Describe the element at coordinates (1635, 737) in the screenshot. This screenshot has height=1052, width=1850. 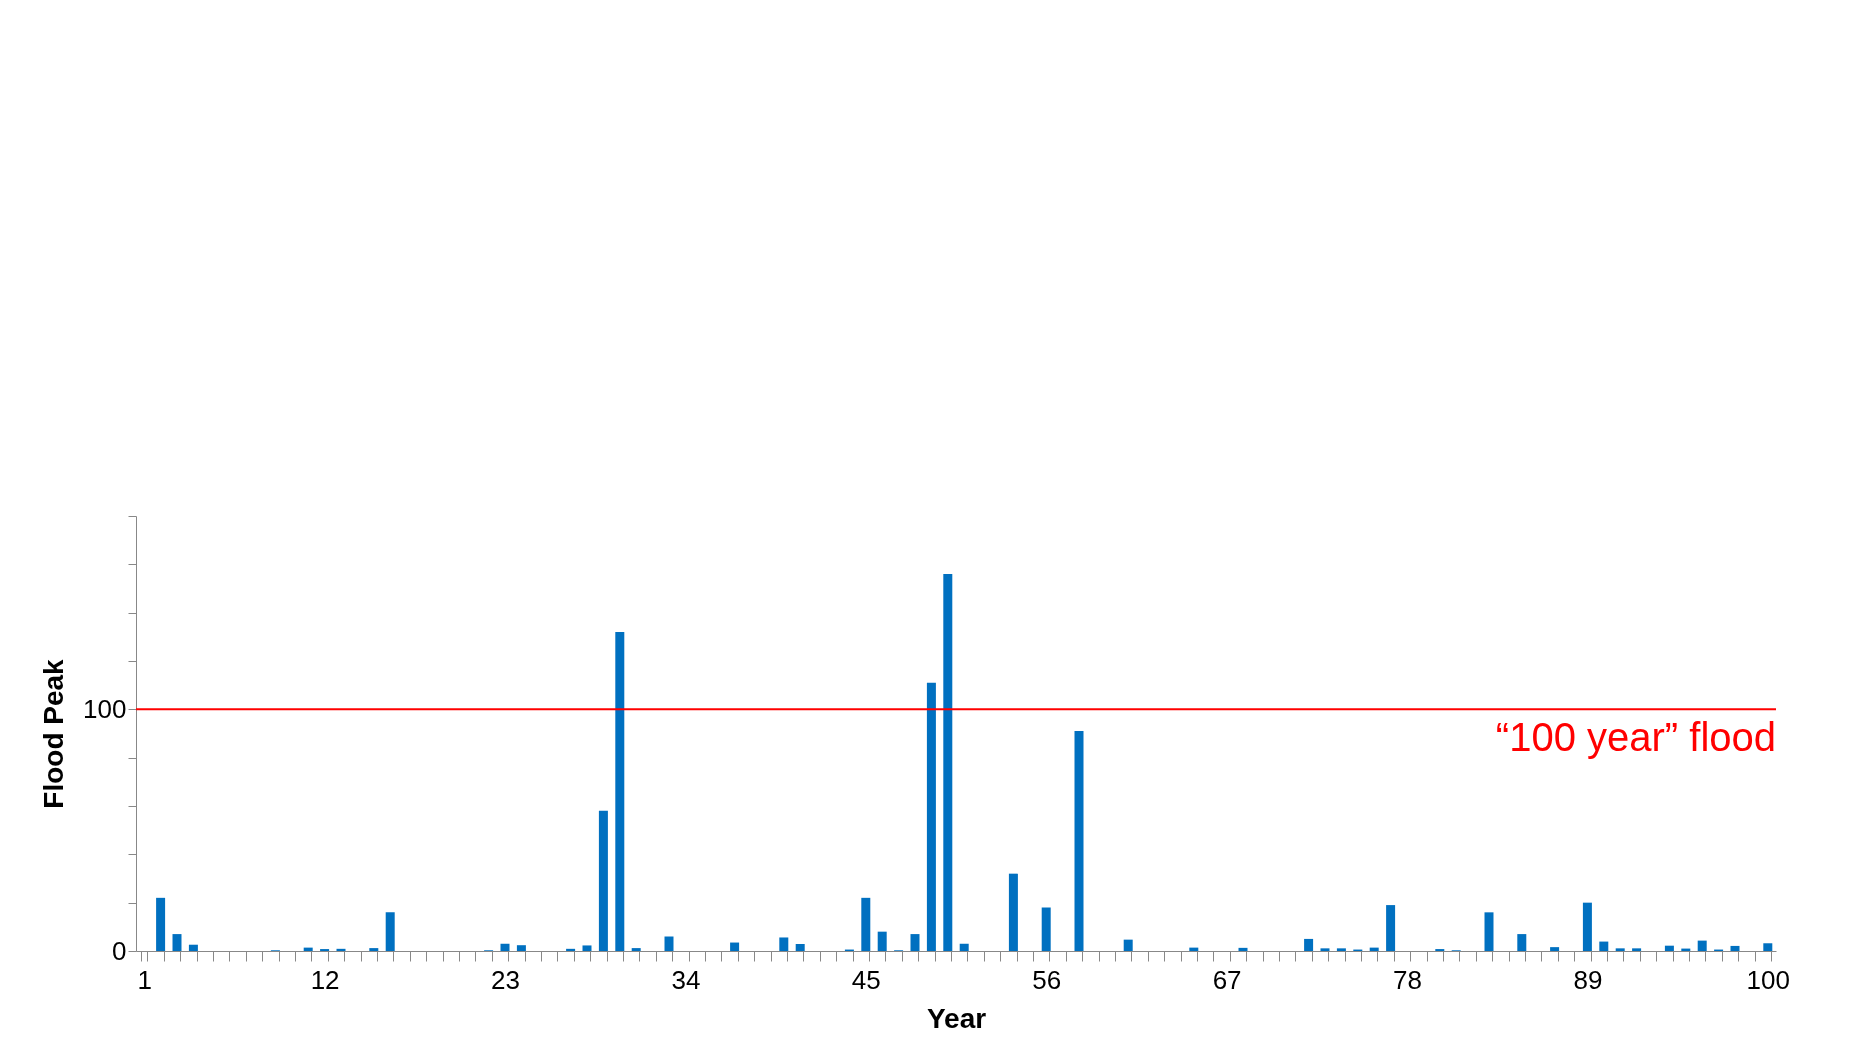
I see `ref-line-label: “100 year” flood` at that location.